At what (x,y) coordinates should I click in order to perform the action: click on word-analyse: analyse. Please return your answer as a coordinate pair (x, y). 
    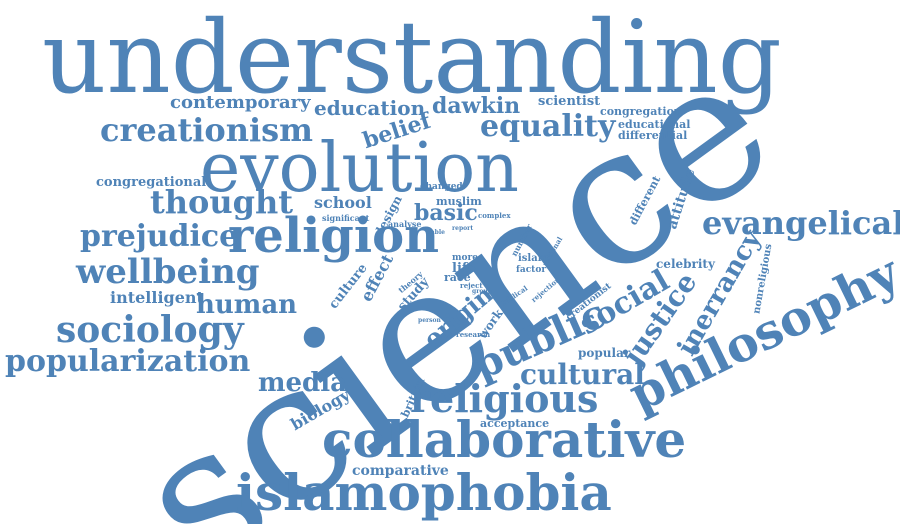
    Looking at the image, I should click on (405, 224).